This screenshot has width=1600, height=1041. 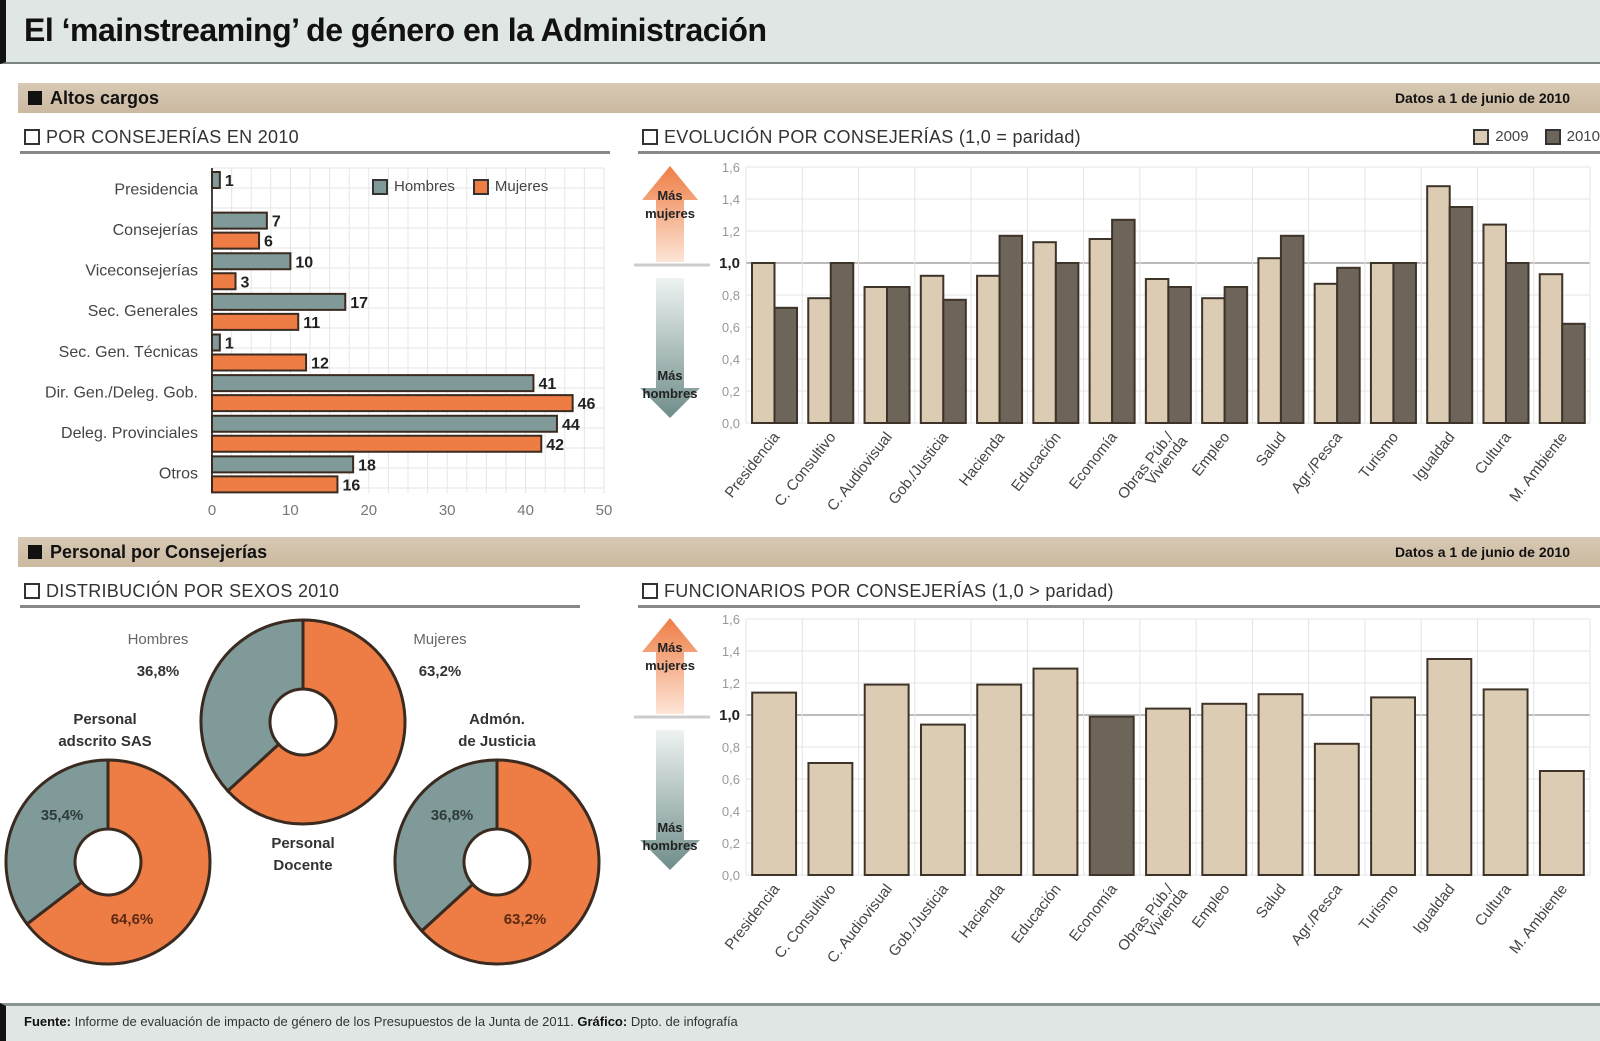 What do you see at coordinates (1379, 907) in the screenshot?
I see `x-category-label: Turismo` at bounding box center [1379, 907].